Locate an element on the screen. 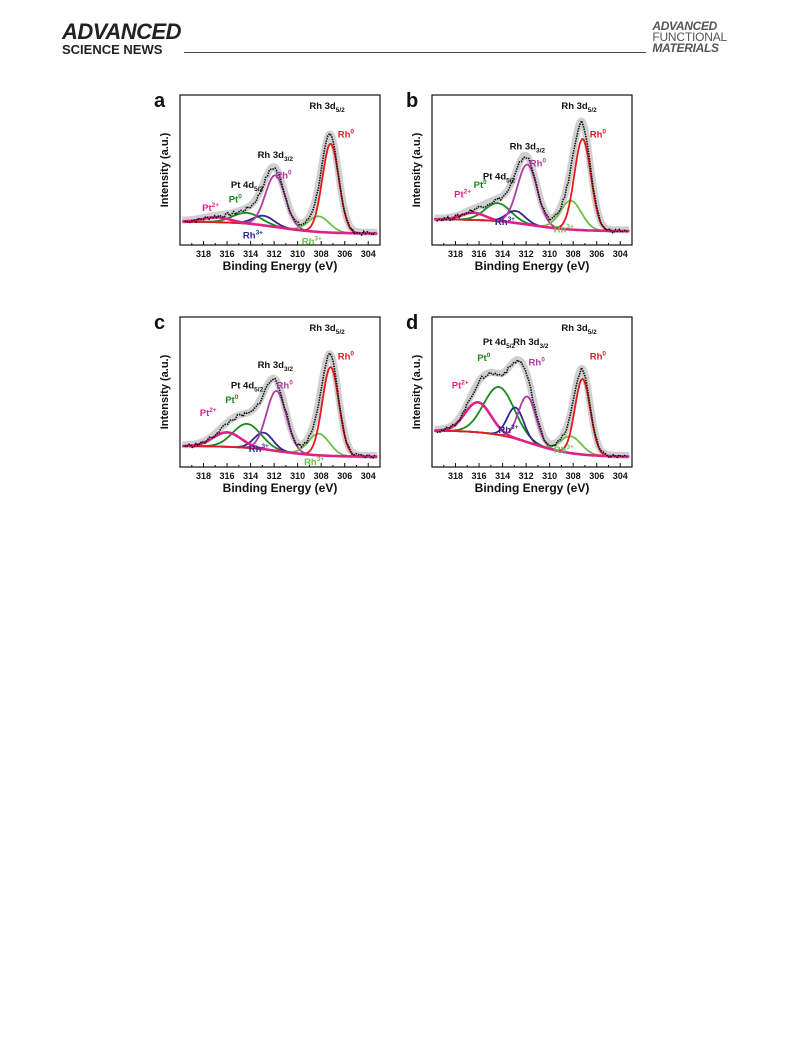 The image size is (793, 1043). header-right-line2: FUNCTIONAL is located at coordinates (689, 37).